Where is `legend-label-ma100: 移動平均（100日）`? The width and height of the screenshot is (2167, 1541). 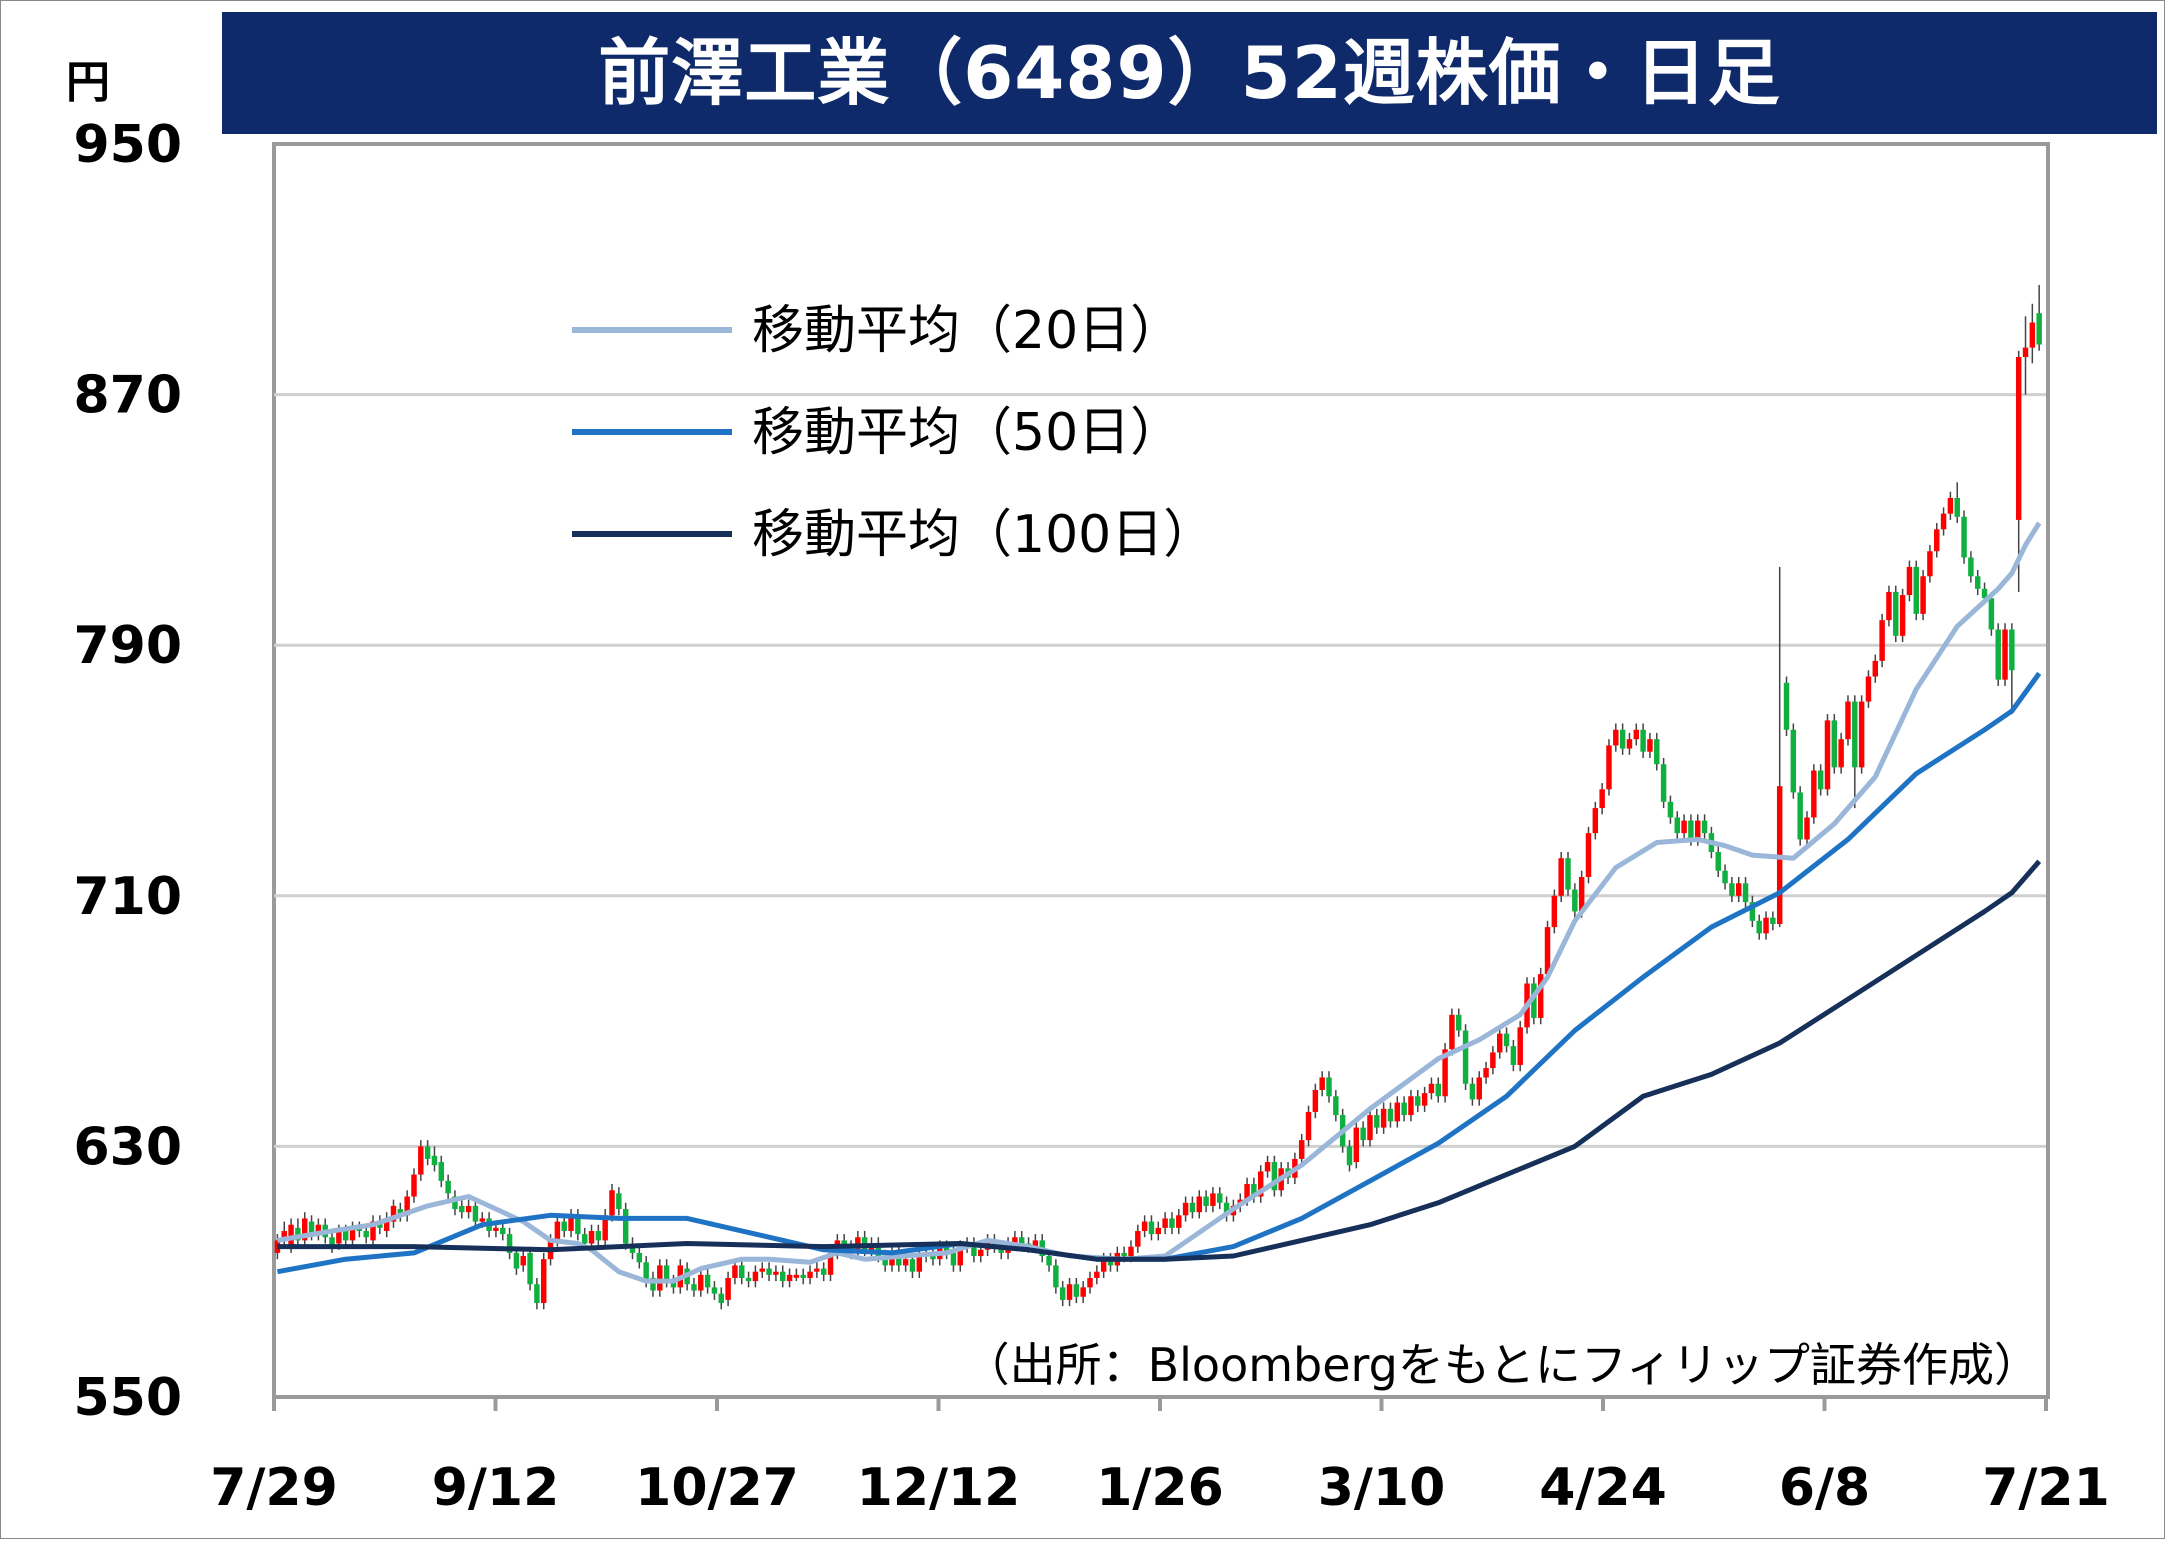 legend-label-ma100: 移動平均（100日） is located at coordinates (983, 535).